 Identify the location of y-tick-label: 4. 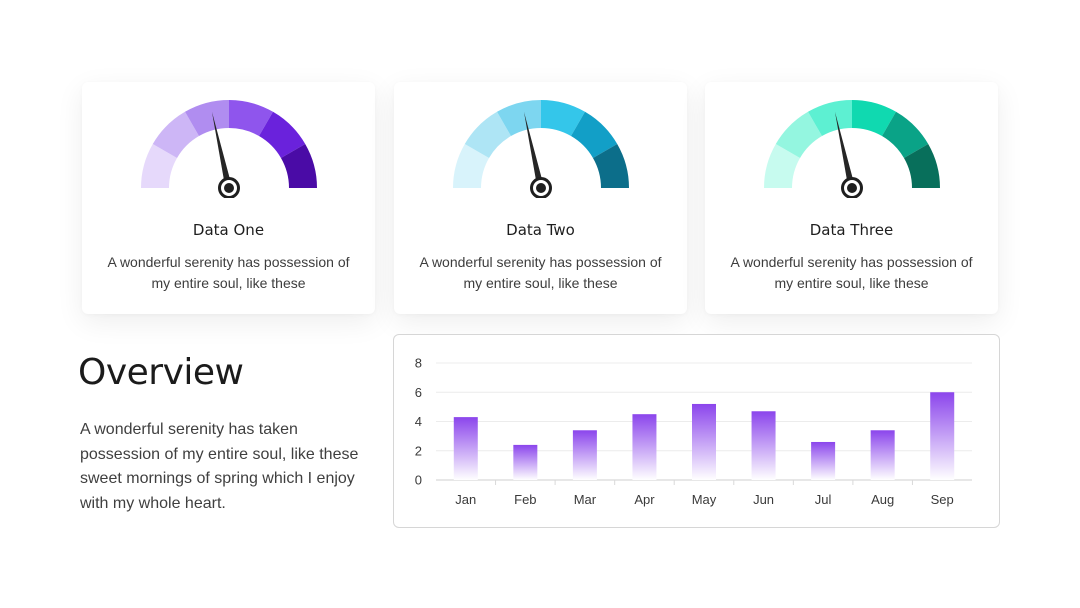
(418, 421).